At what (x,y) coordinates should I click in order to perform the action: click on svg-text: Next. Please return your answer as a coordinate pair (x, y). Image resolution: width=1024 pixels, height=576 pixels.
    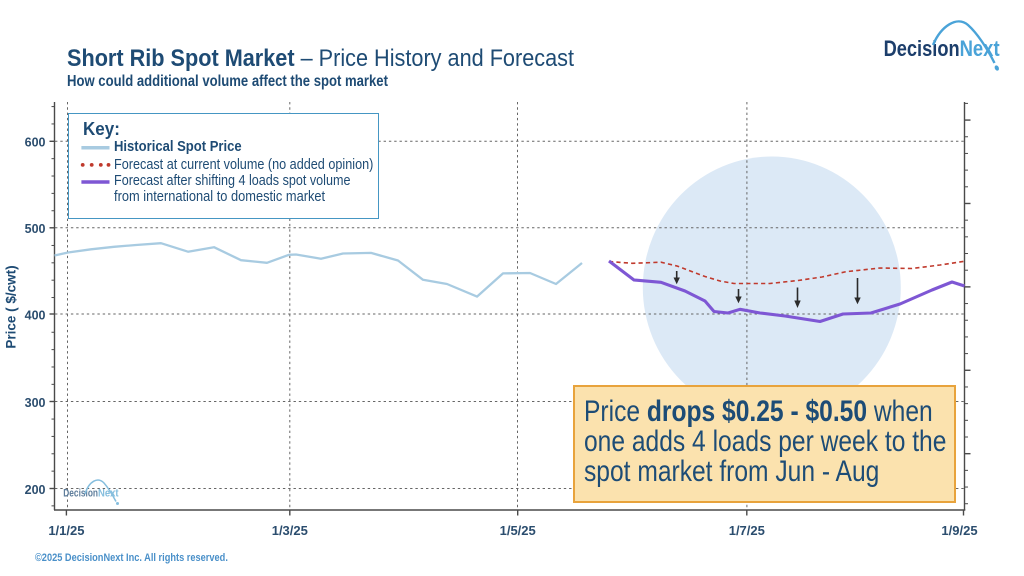
    Looking at the image, I should click on (980, 48).